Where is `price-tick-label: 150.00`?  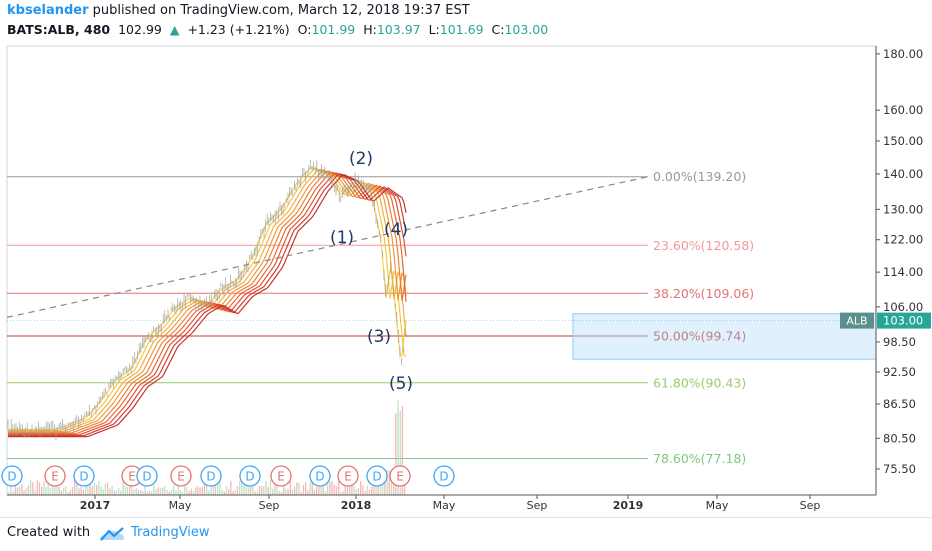 price-tick-label: 150.00 is located at coordinates (903, 141).